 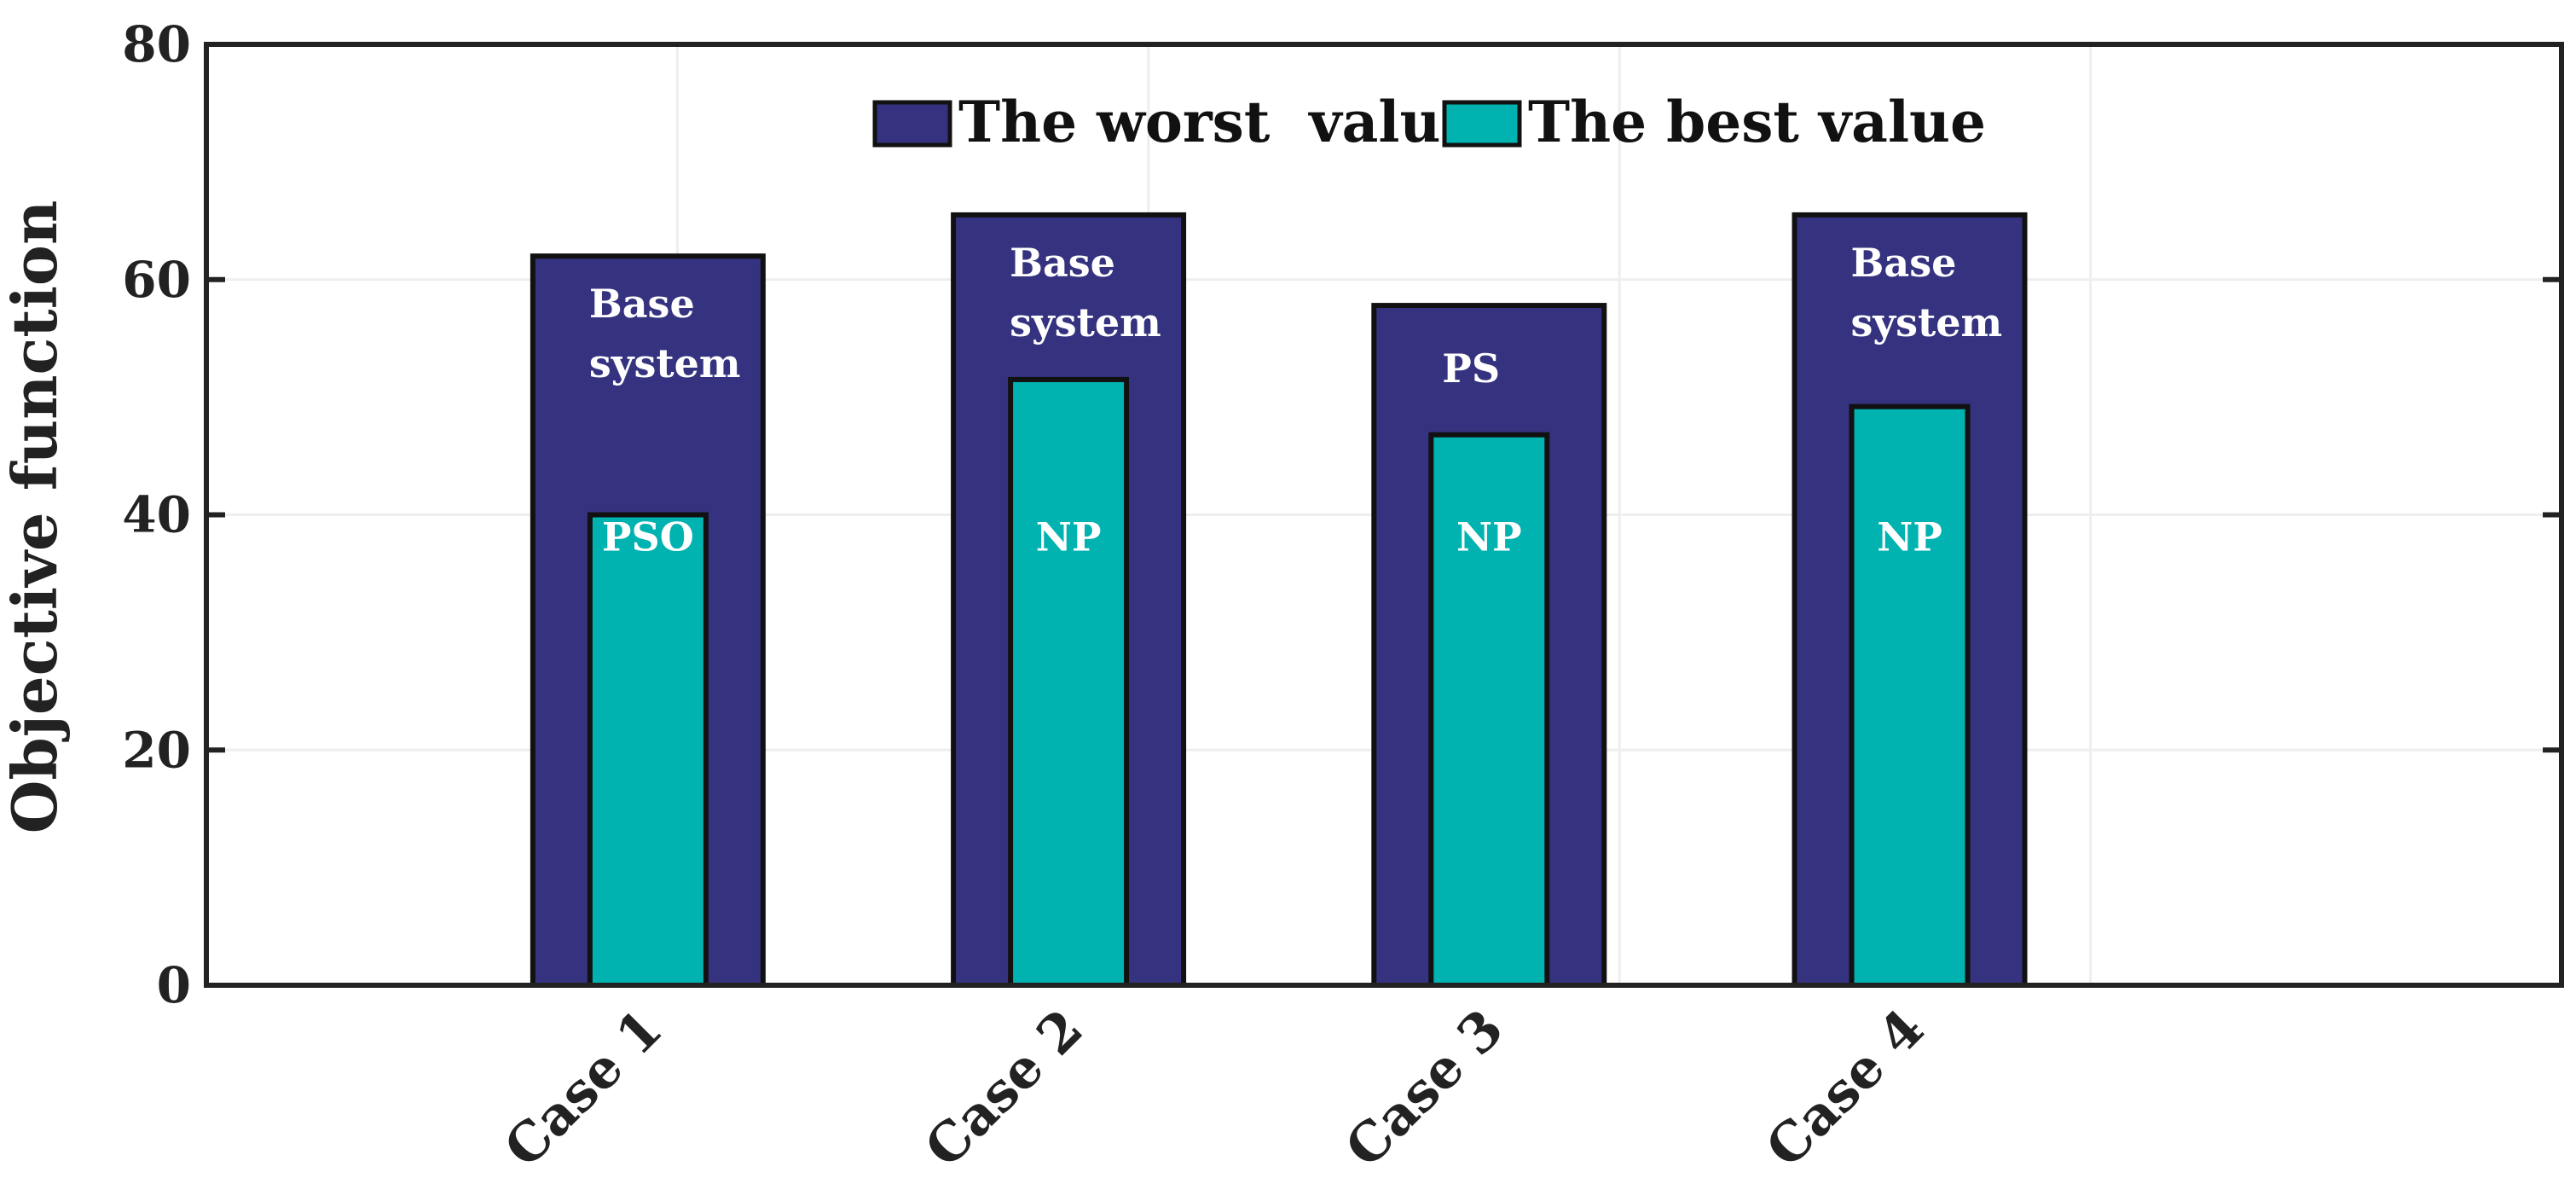 I want to click on bar-label-best: PSO, so click(x=648, y=537).